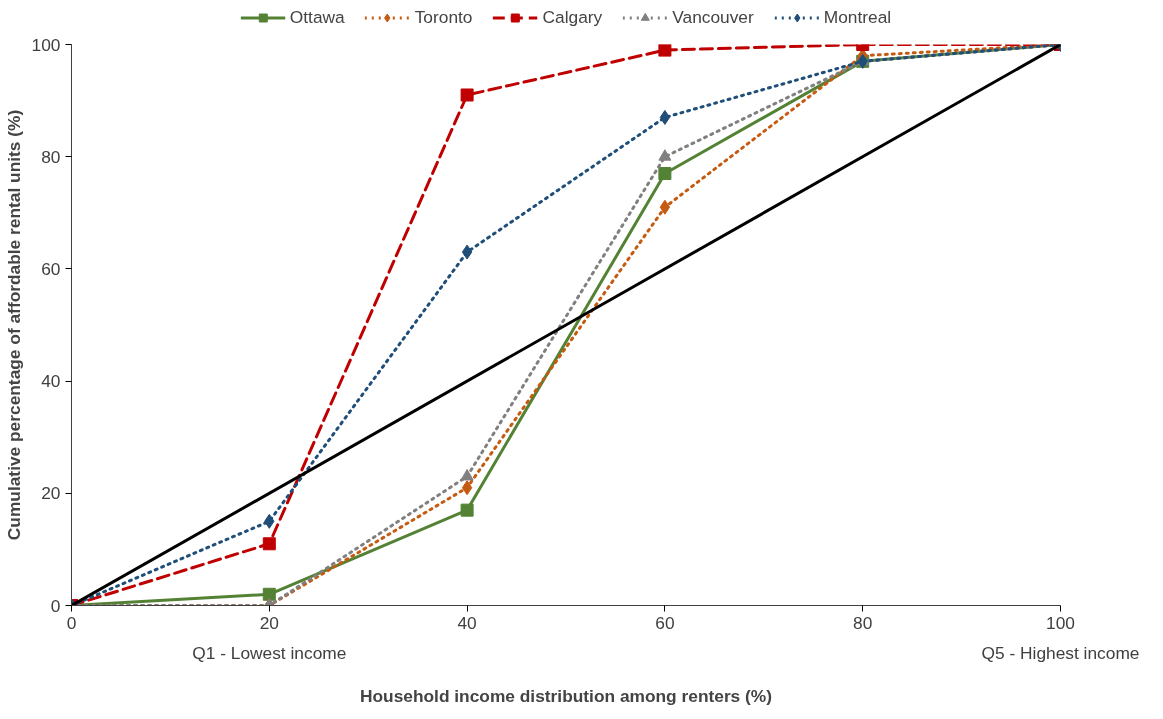 This screenshot has height=719, width=1163. What do you see at coordinates (863, 622) in the screenshot?
I see `x-tick-label: 80` at bounding box center [863, 622].